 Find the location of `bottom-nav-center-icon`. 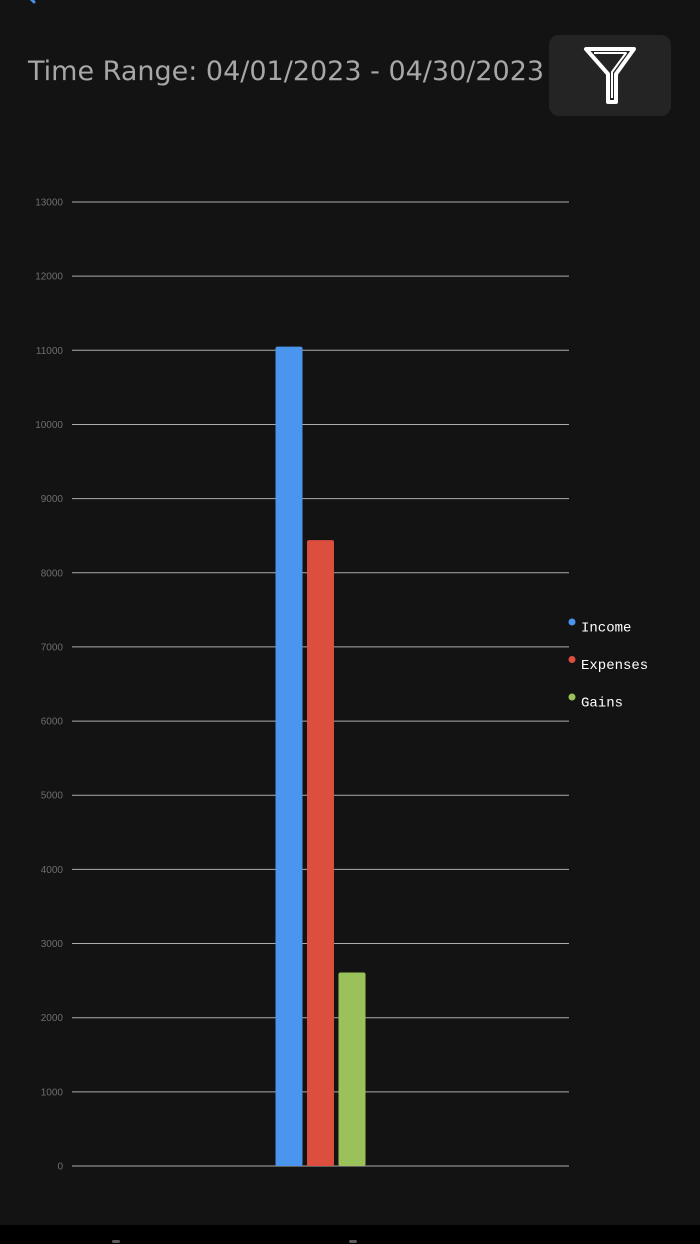

bottom-nav-center-icon is located at coordinates (353, 1241).